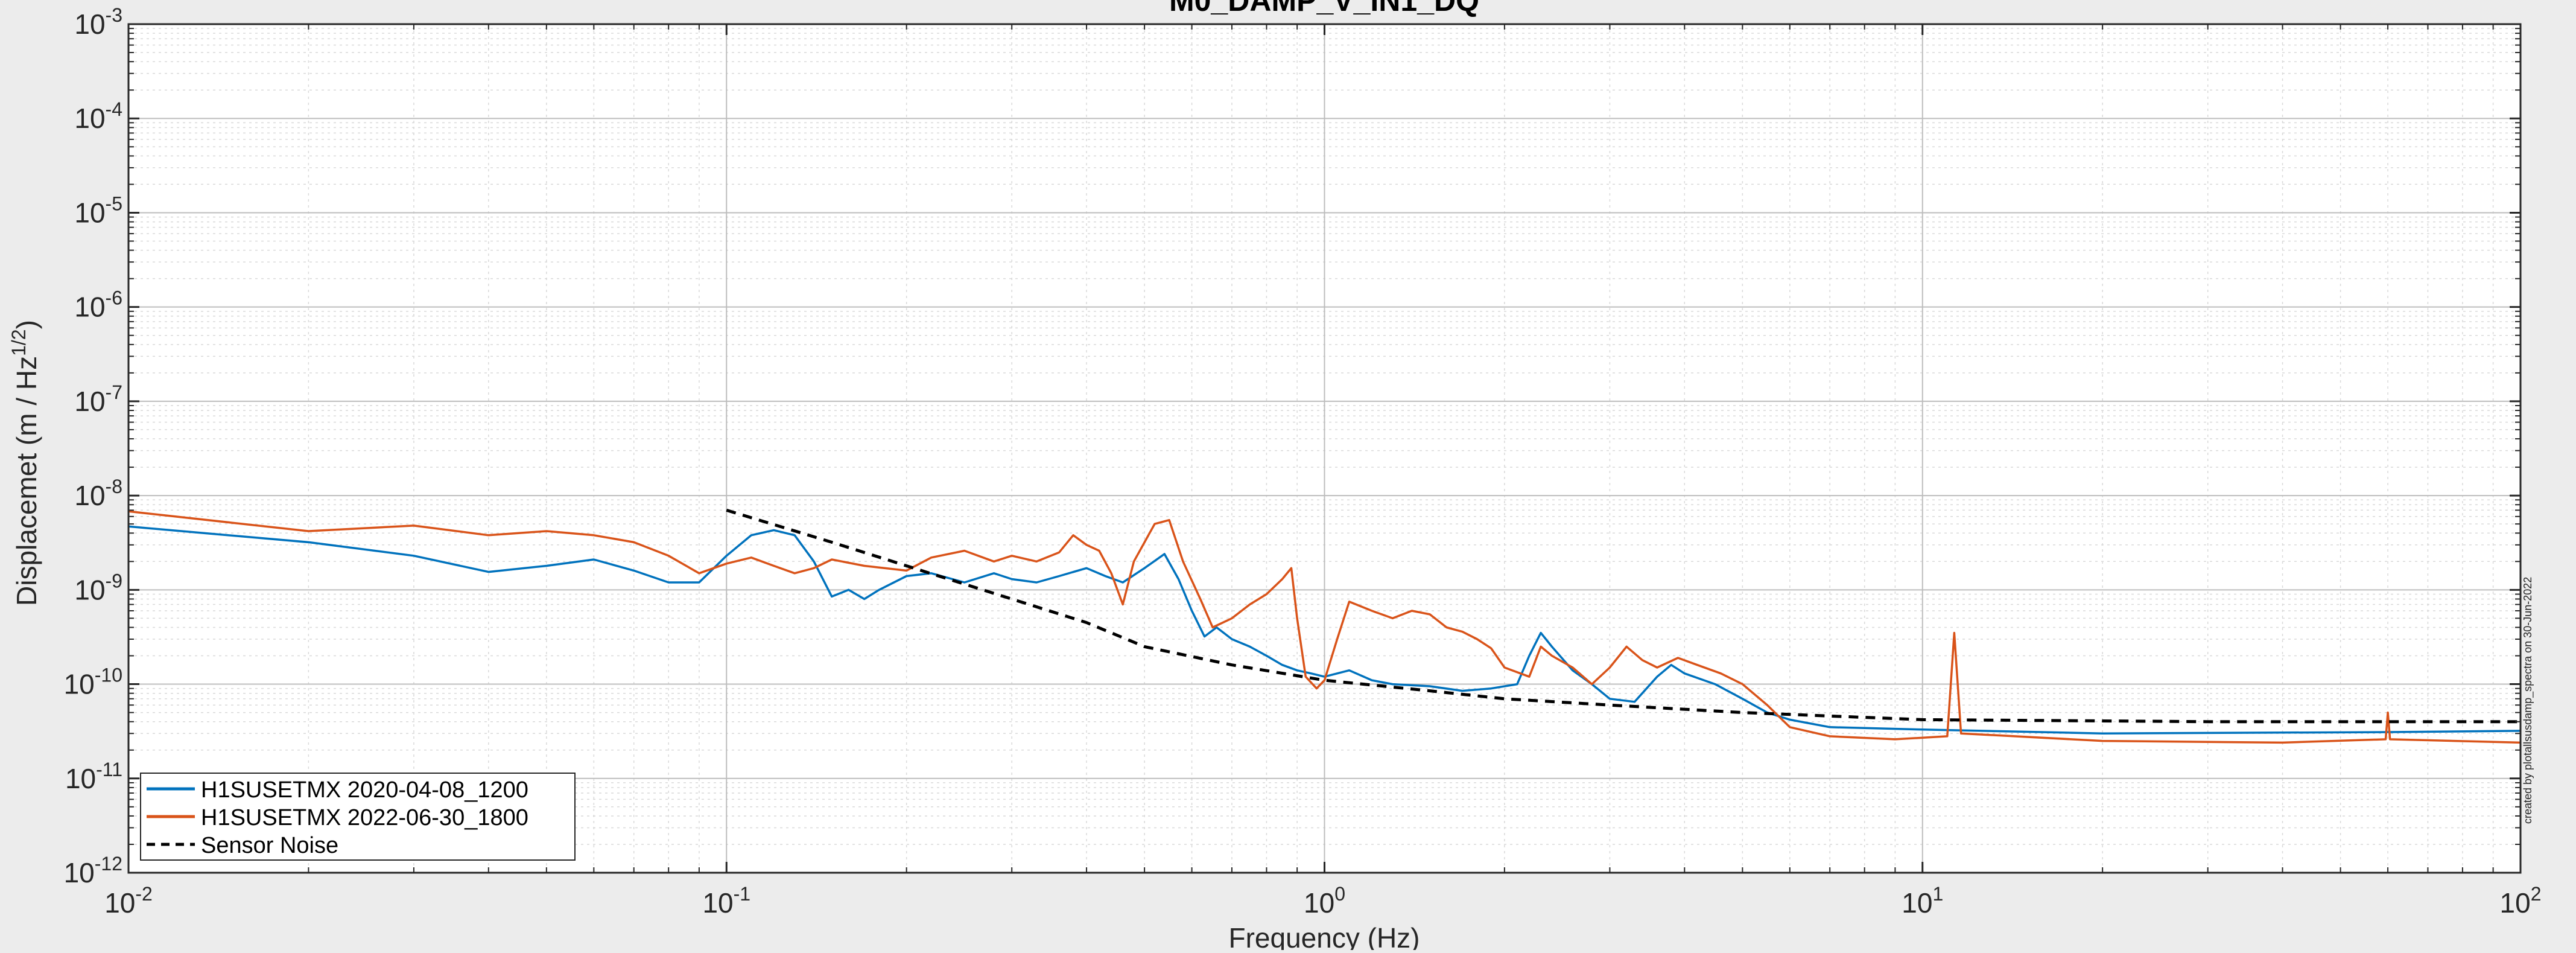 This screenshot has height=953, width=2576. I want to click on y-tick-label: 10⁻⁵, so click(98, 211).